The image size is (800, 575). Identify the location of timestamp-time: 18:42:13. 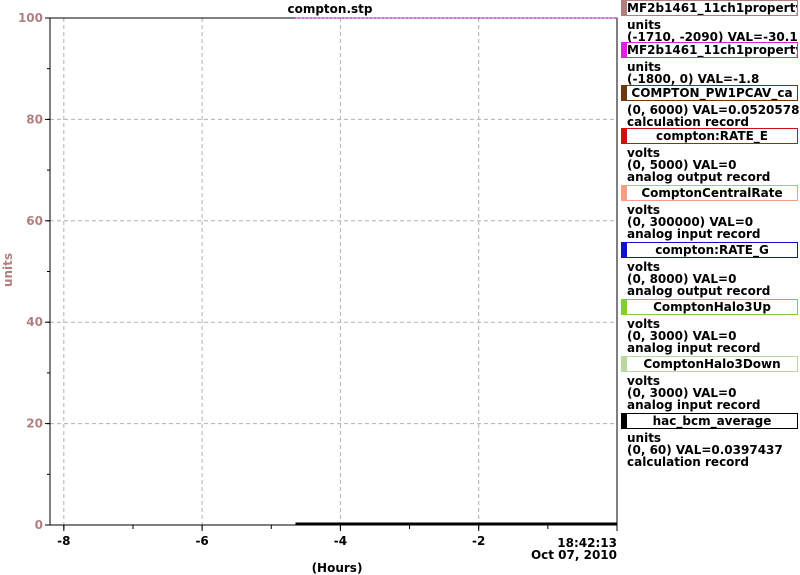
(587, 543).